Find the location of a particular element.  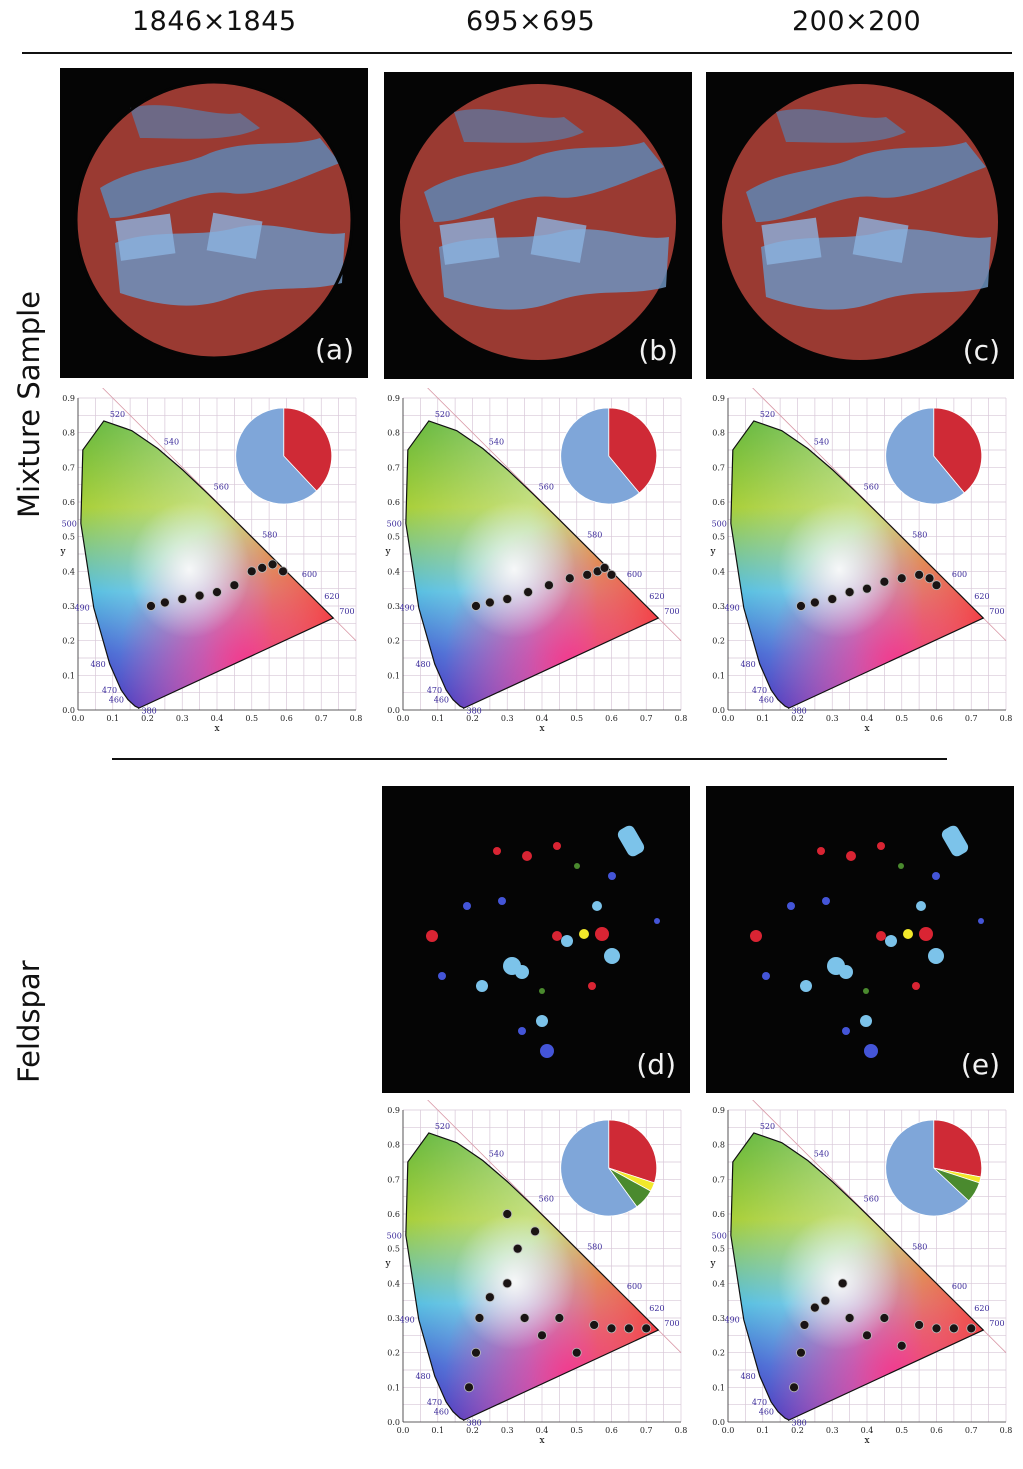

column-header-1846: 1846×1845 is located at coordinates (214, 21).